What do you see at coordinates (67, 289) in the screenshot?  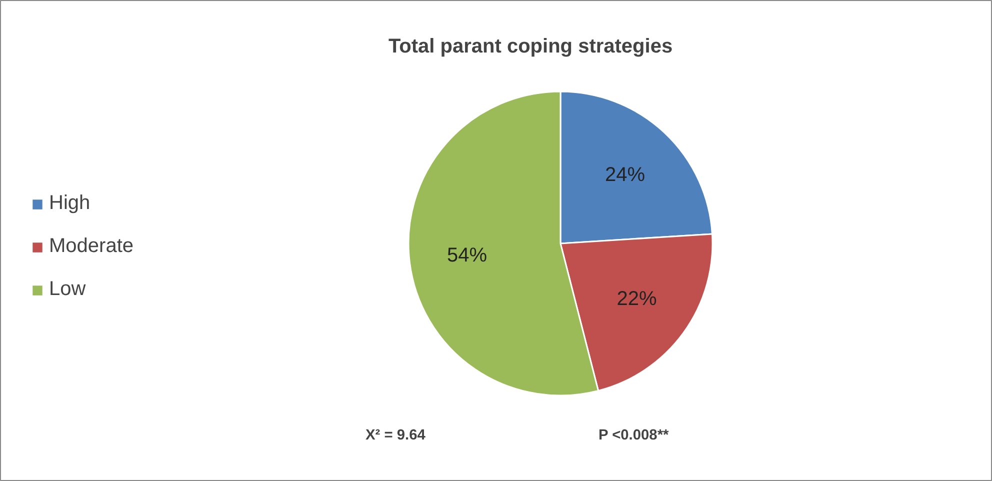 I see `legend-label: Low` at bounding box center [67, 289].